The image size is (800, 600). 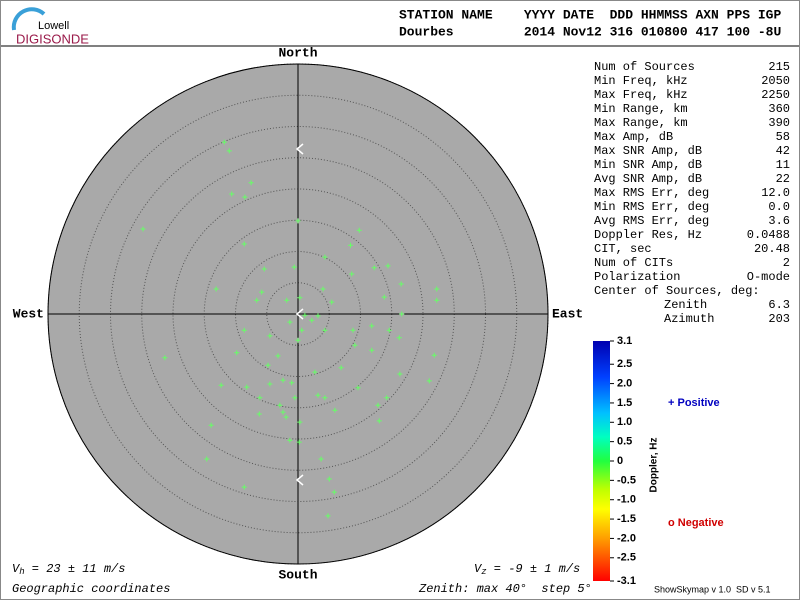 What do you see at coordinates (297, 574) in the screenshot?
I see `direction-label: South` at bounding box center [297, 574].